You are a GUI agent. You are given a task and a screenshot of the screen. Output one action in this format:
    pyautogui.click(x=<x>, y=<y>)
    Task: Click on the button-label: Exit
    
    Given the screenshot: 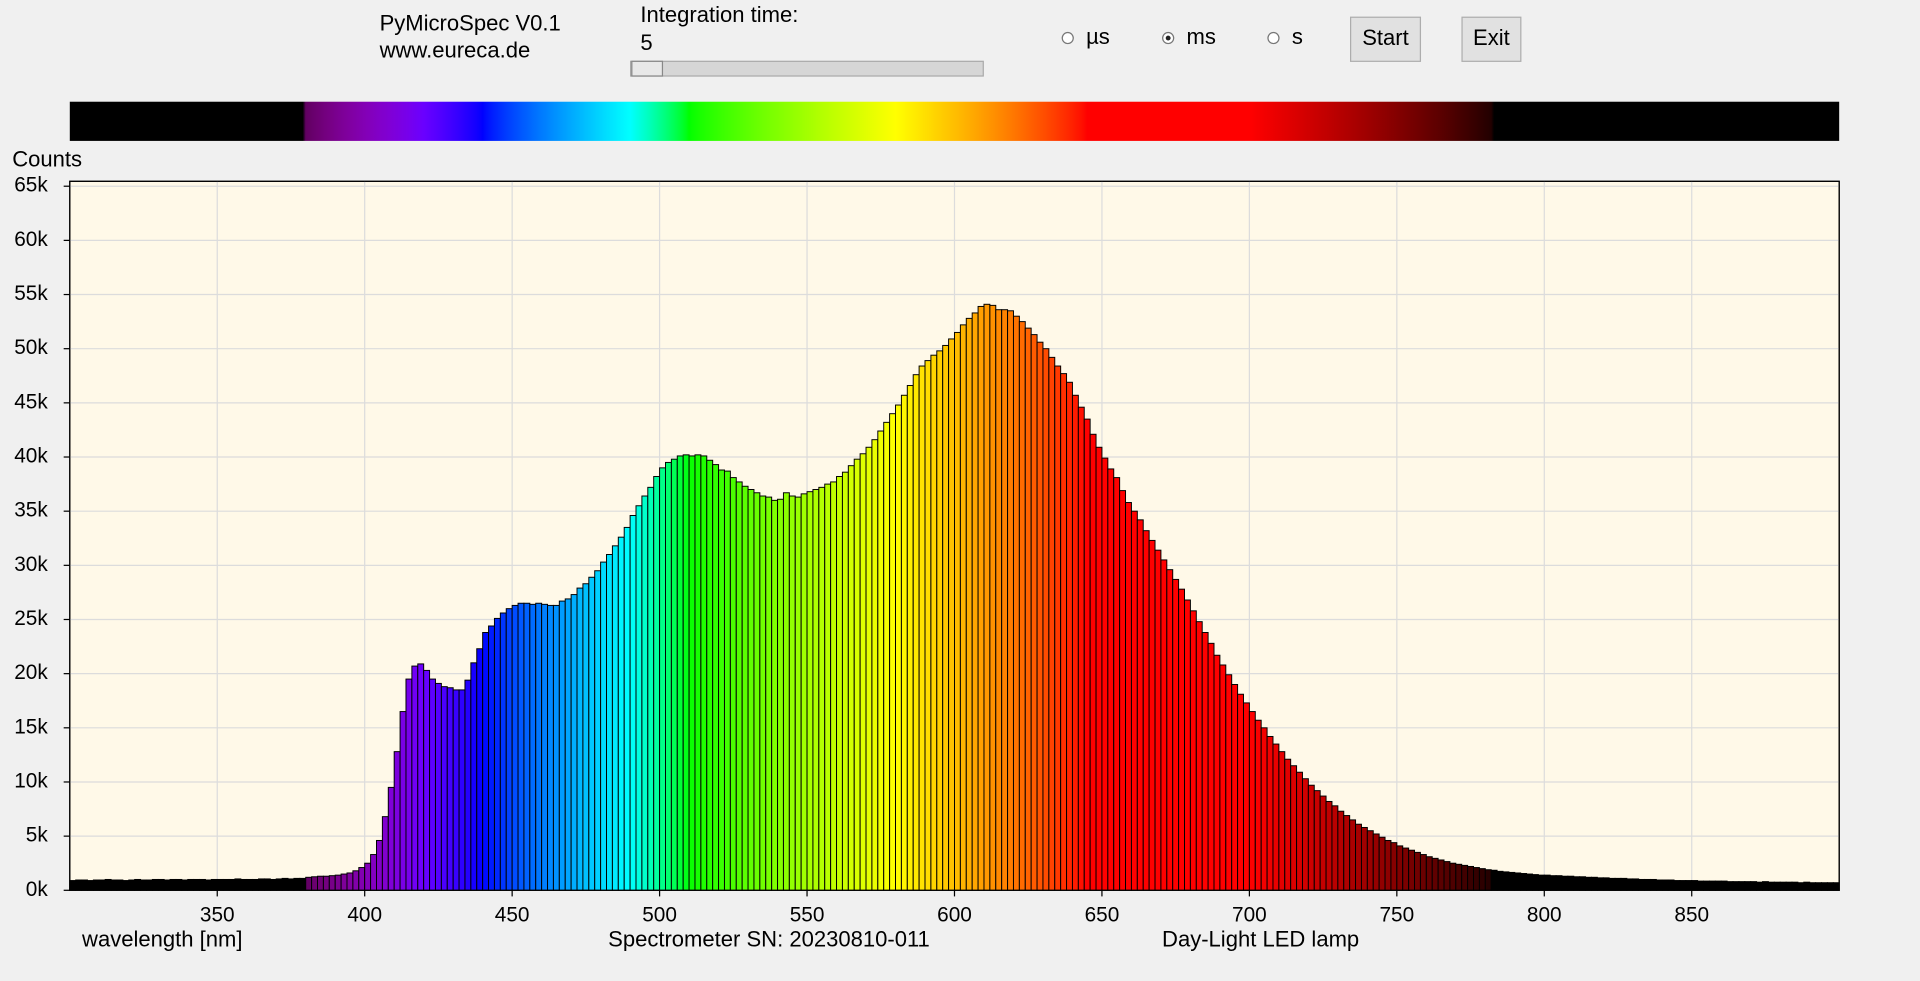 What is the action you would take?
    pyautogui.click(x=1491, y=37)
    